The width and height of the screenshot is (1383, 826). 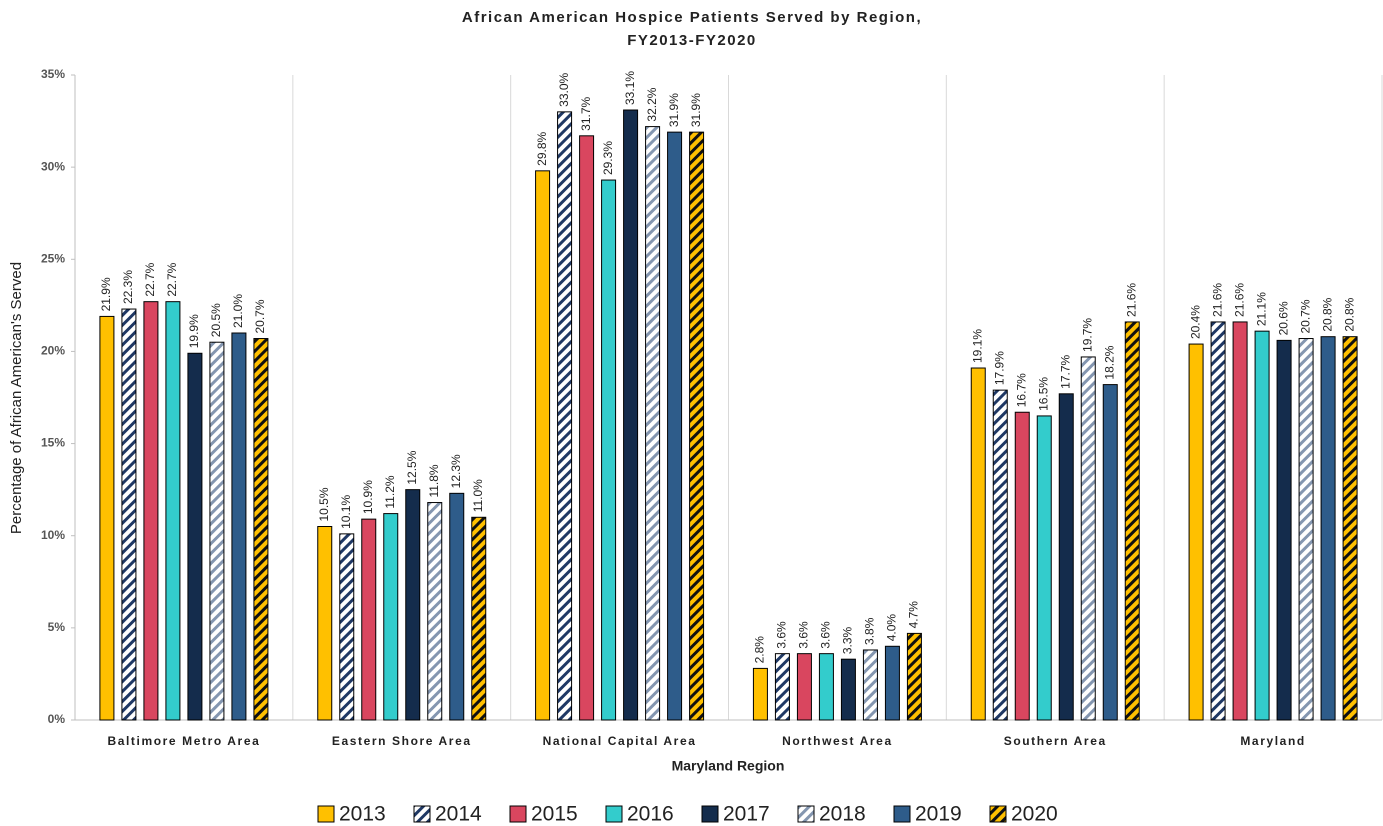 I want to click on value-label: 3.6%, so click(x=804, y=635).